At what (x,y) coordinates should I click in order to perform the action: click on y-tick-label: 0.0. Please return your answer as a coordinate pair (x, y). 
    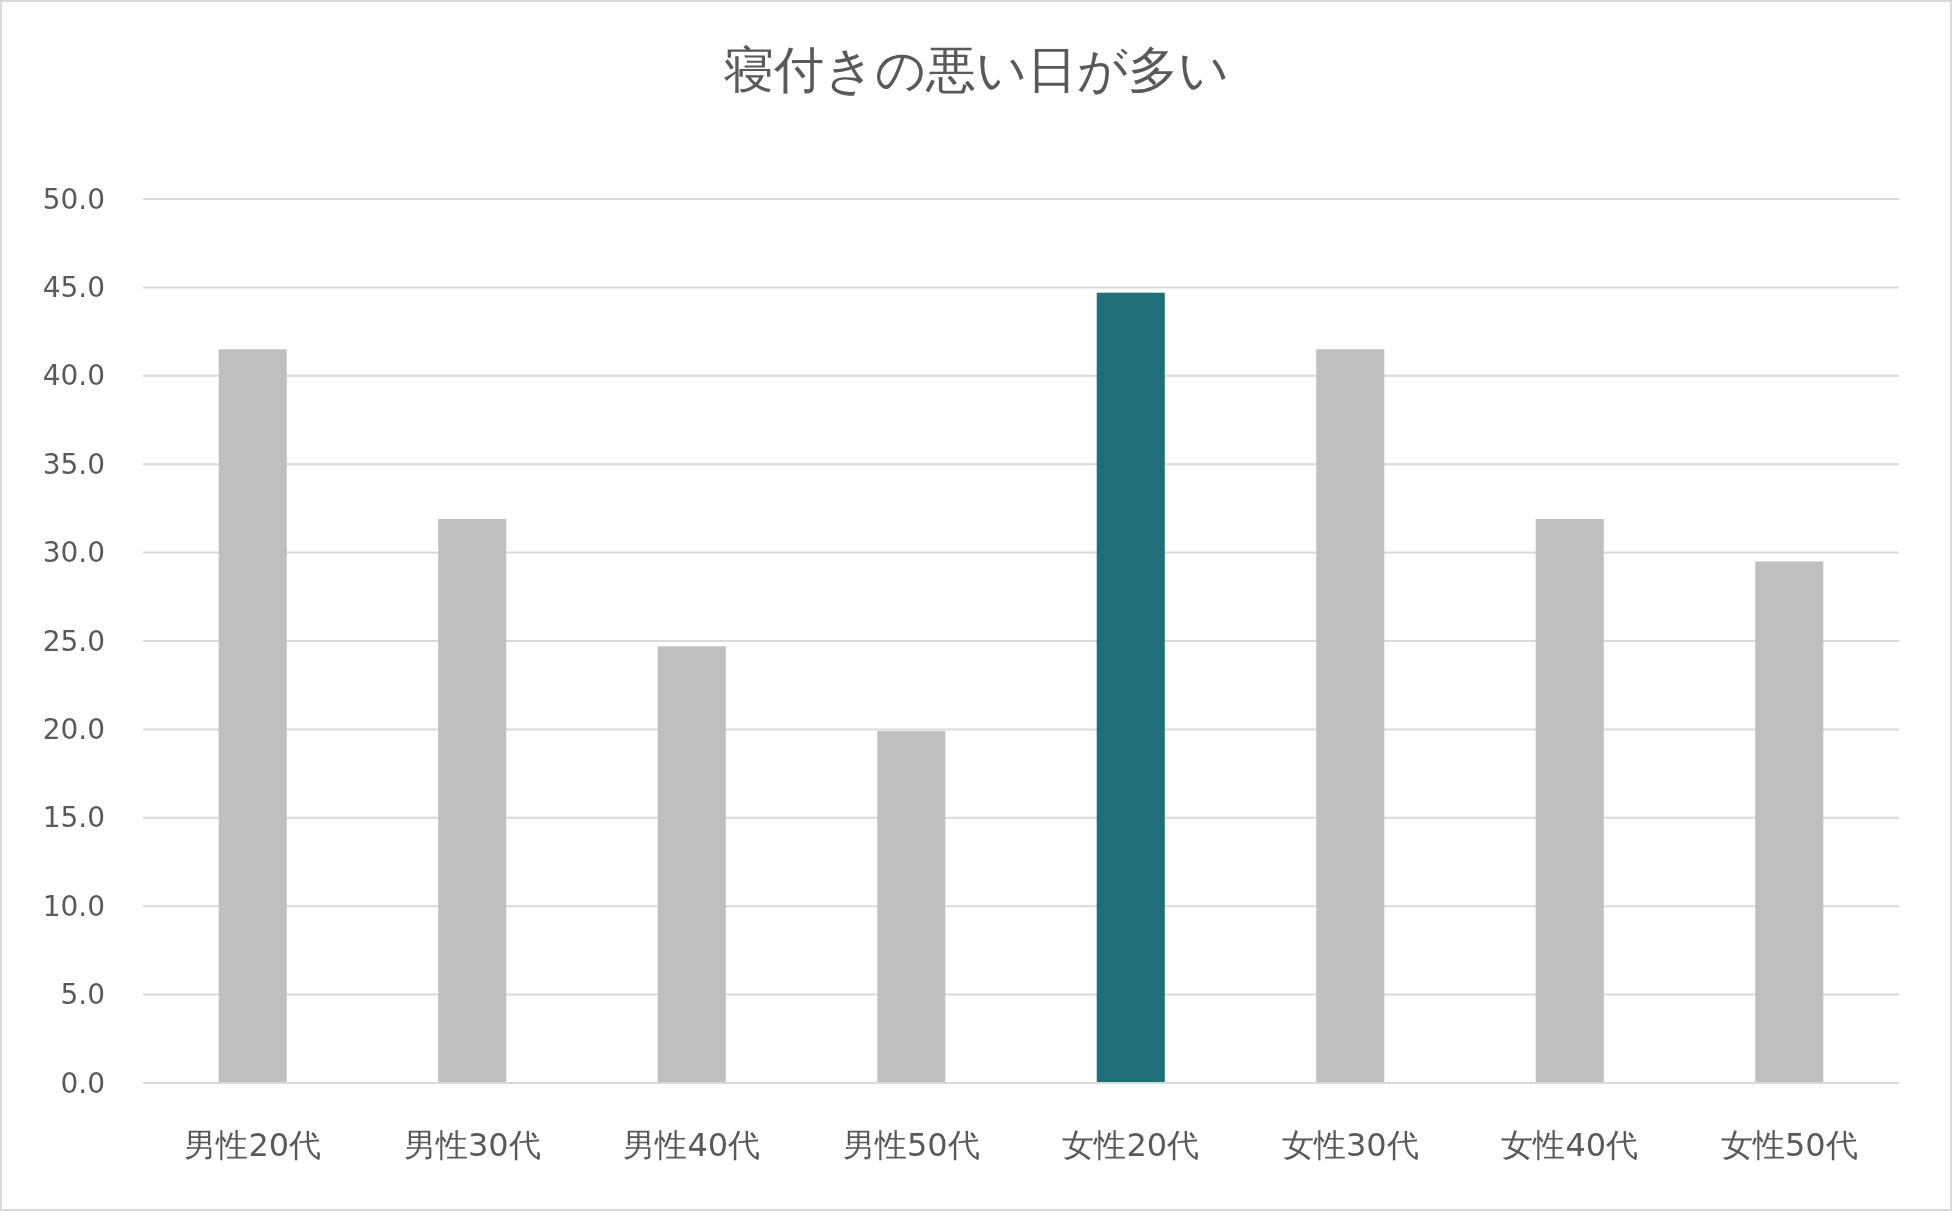
    Looking at the image, I should click on (82, 1083).